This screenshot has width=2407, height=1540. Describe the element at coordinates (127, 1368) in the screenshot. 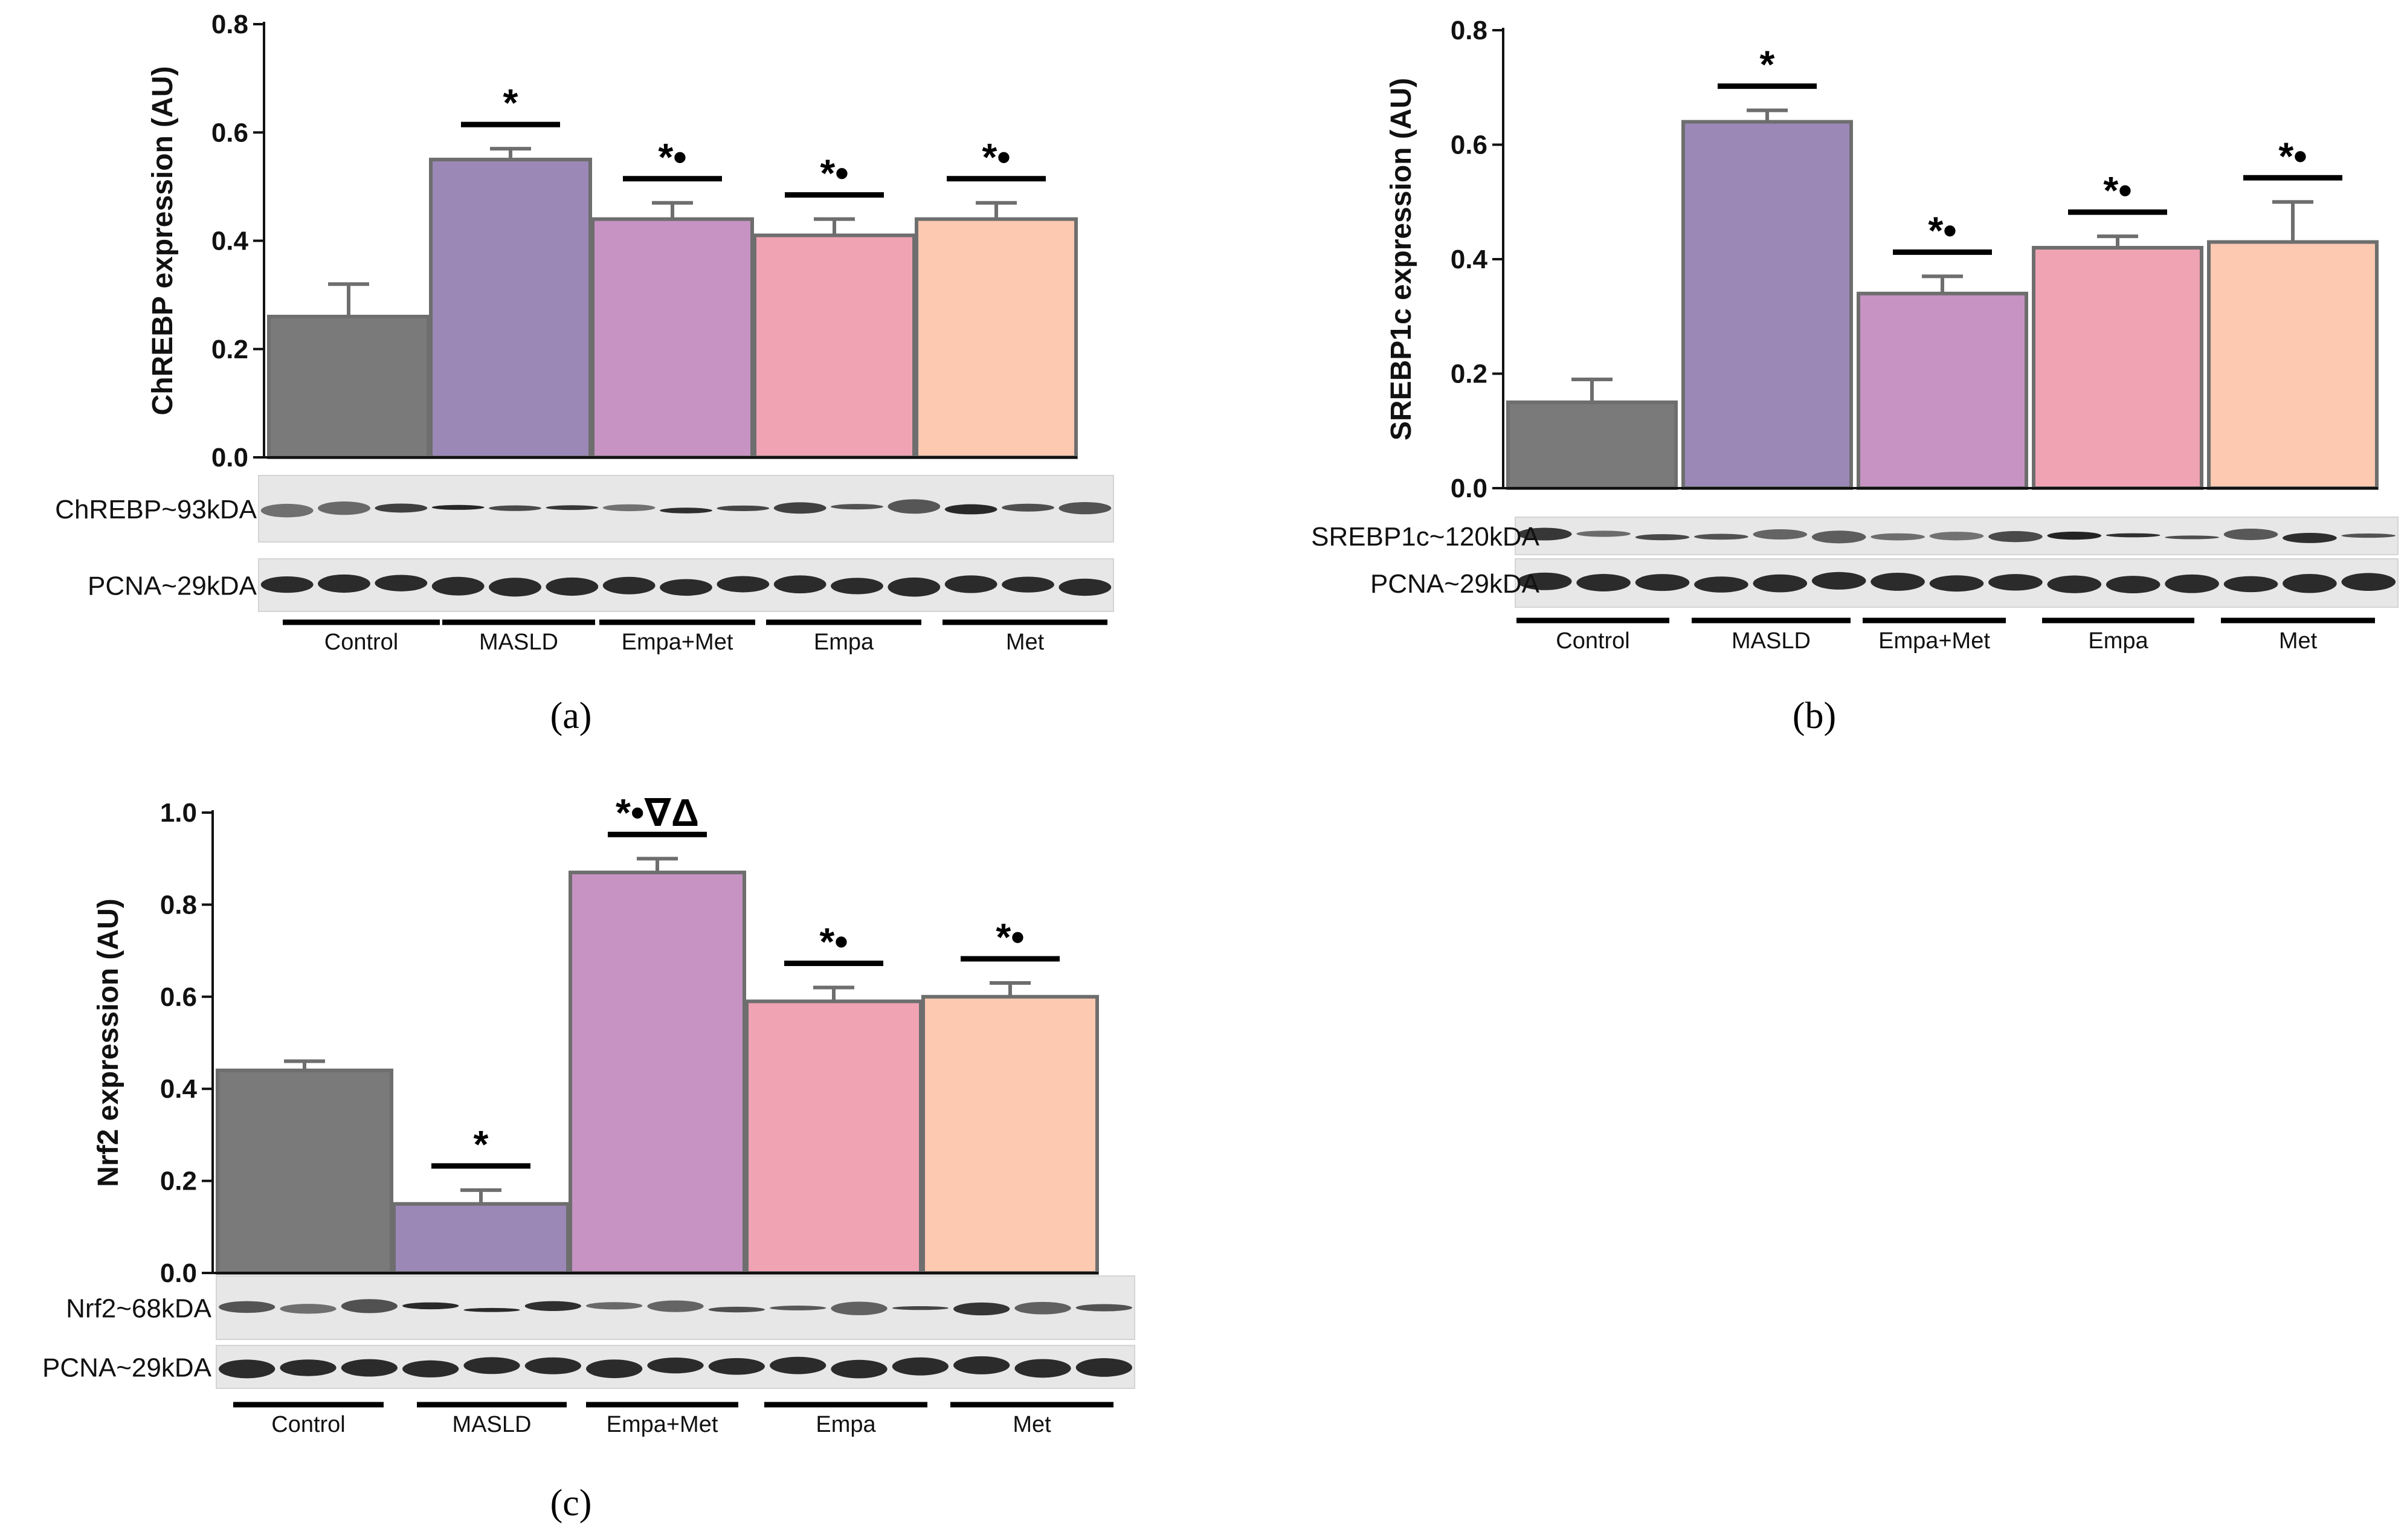

I see `blot-label: PCNA~29kDA` at that location.